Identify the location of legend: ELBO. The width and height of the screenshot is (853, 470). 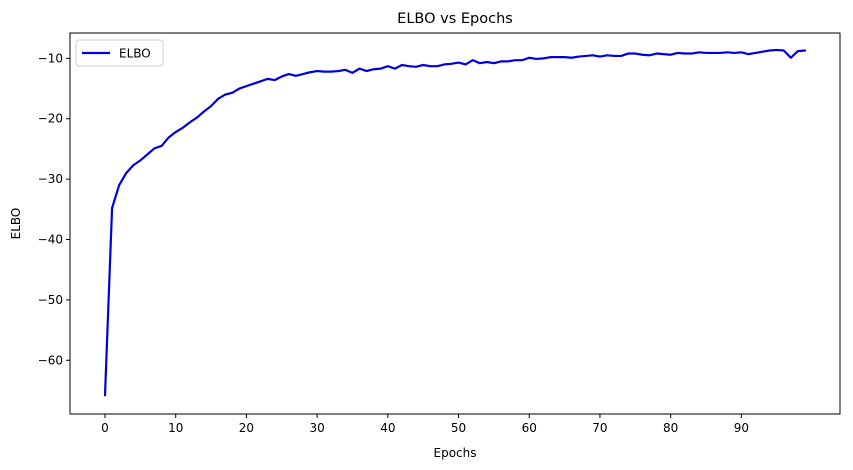
(119, 53).